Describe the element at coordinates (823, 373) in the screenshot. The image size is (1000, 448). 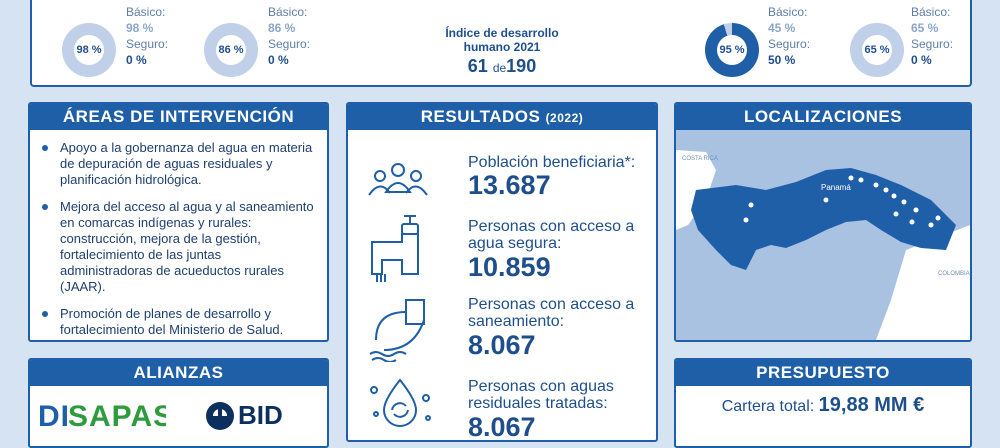
I see `presupuesto-header: PRESUPUESTO` at that location.